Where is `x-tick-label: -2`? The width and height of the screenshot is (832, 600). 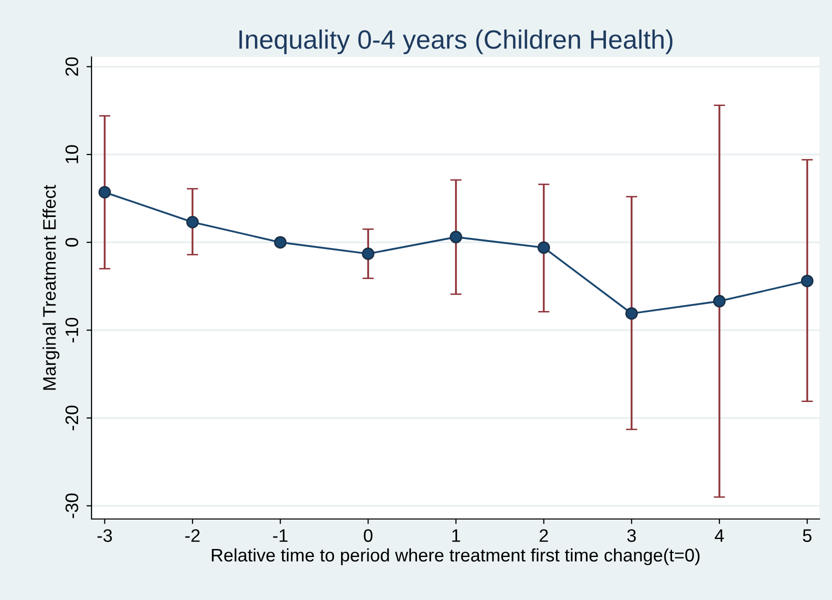 x-tick-label: -2 is located at coordinates (192, 535).